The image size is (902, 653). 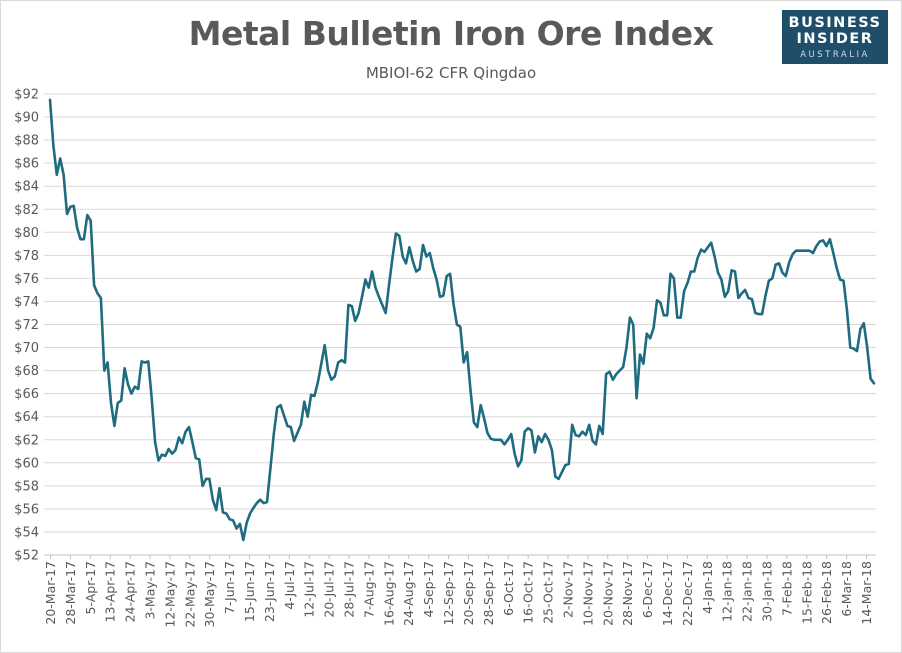 I want to click on y-tick-label: $82, so click(x=26, y=210).